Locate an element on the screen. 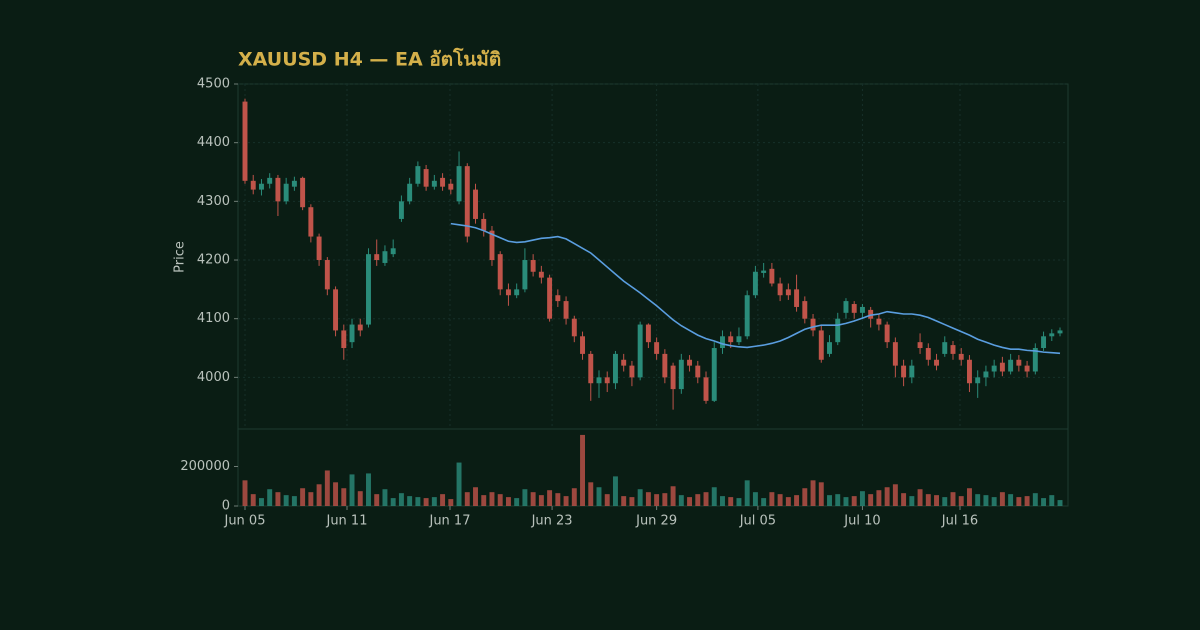  x-tick-label: Jul 05 is located at coordinates (757, 521).